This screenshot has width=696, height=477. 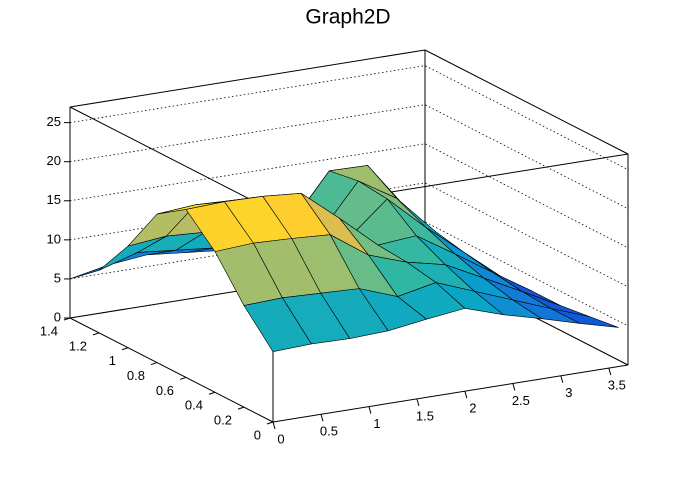 What do you see at coordinates (54, 199) in the screenshot?
I see `z-tick-label: 15` at bounding box center [54, 199].